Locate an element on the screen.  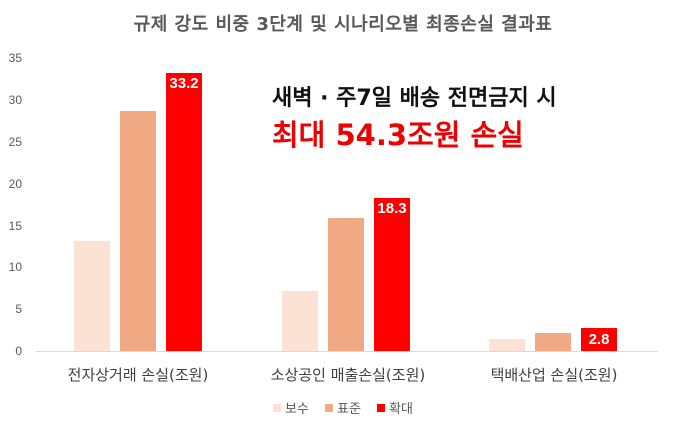
y-tick: 0 is located at coordinates (18, 351).